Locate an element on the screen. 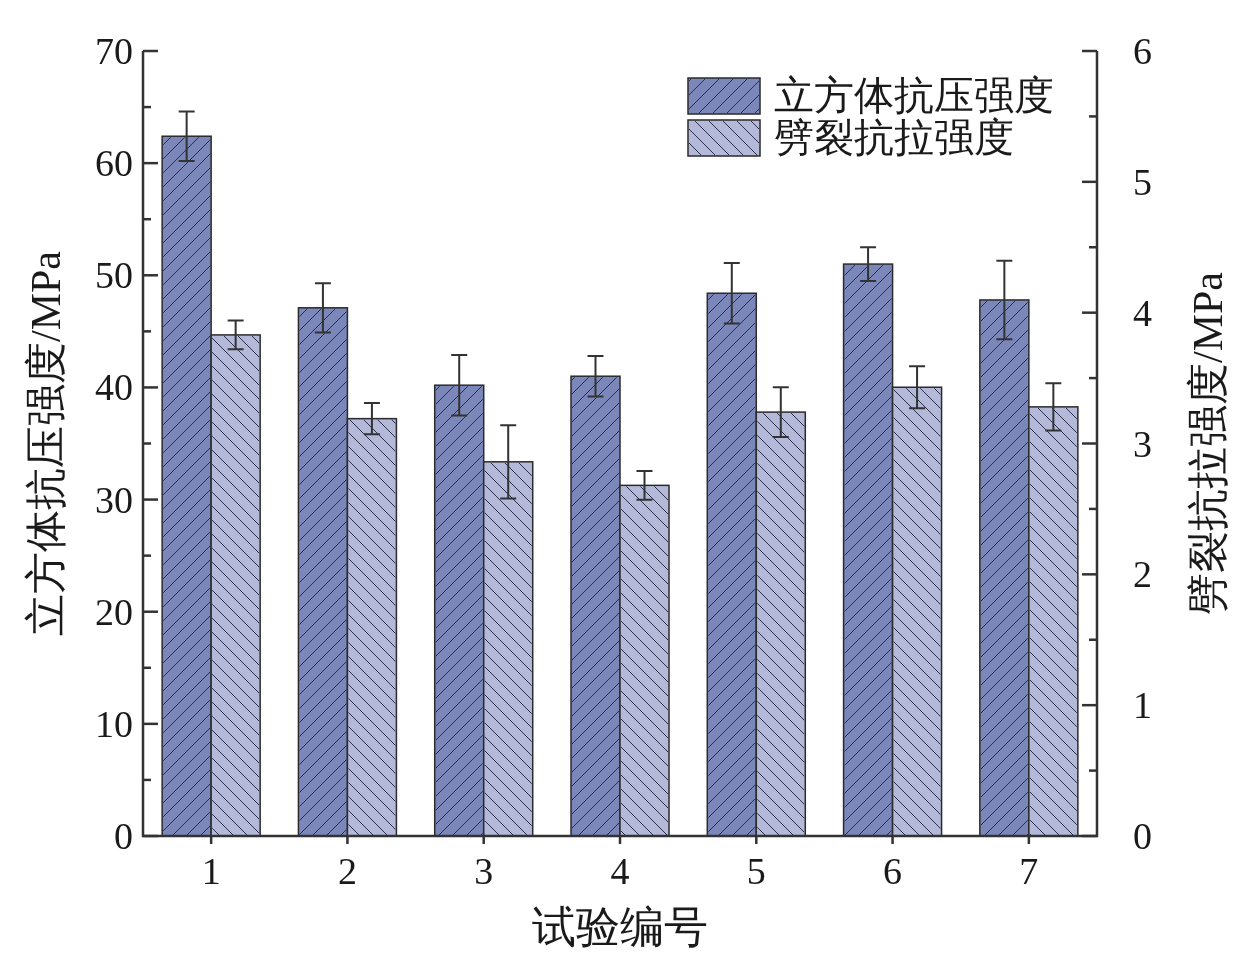  x-tick-label: 1 is located at coordinates (211, 871).